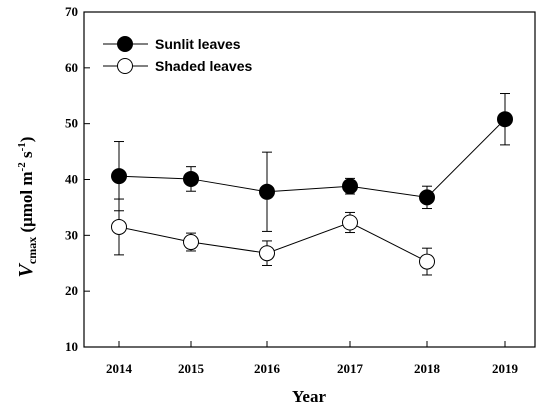 The image size is (550, 408). Describe the element at coordinates (198, 44) in the screenshot. I see `legend-label: Sunlit leaves` at that location.